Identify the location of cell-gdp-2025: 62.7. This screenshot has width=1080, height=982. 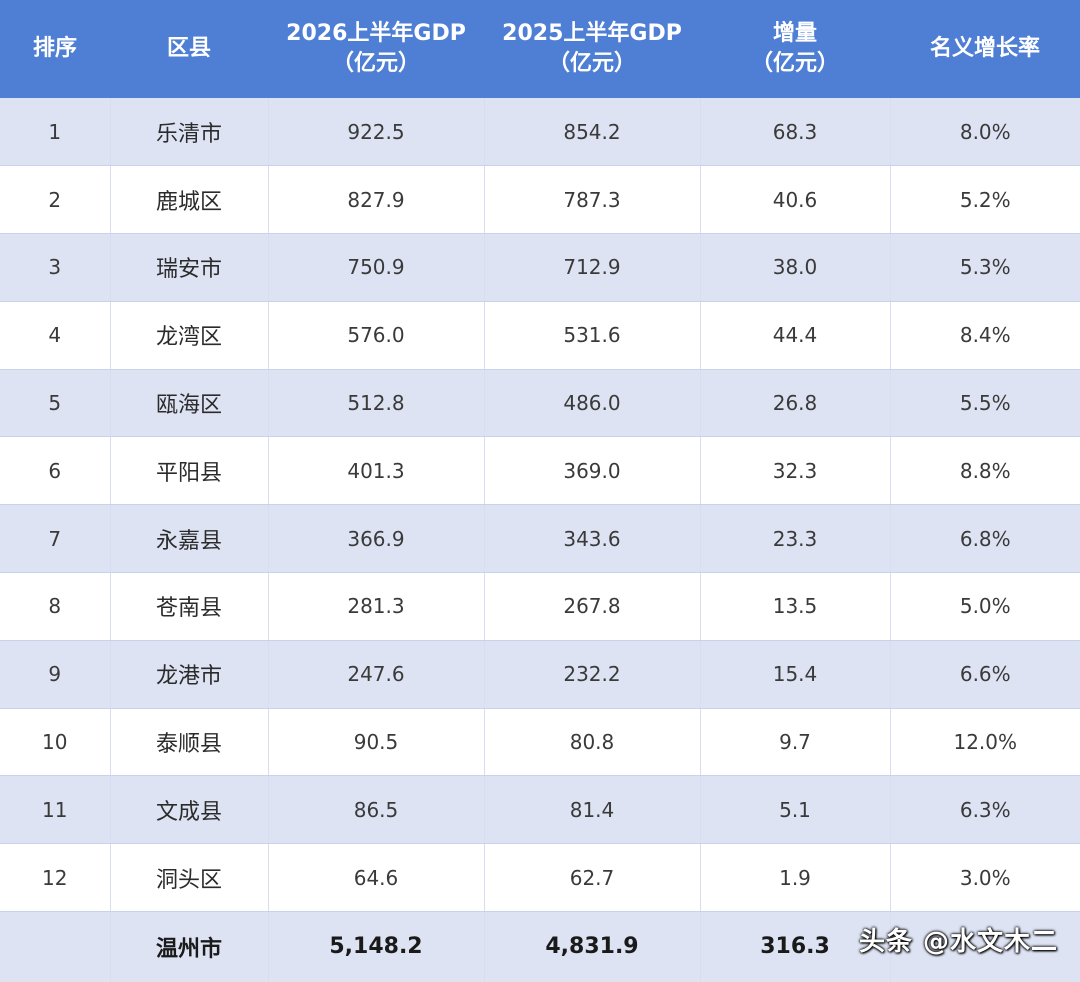
(591, 878).